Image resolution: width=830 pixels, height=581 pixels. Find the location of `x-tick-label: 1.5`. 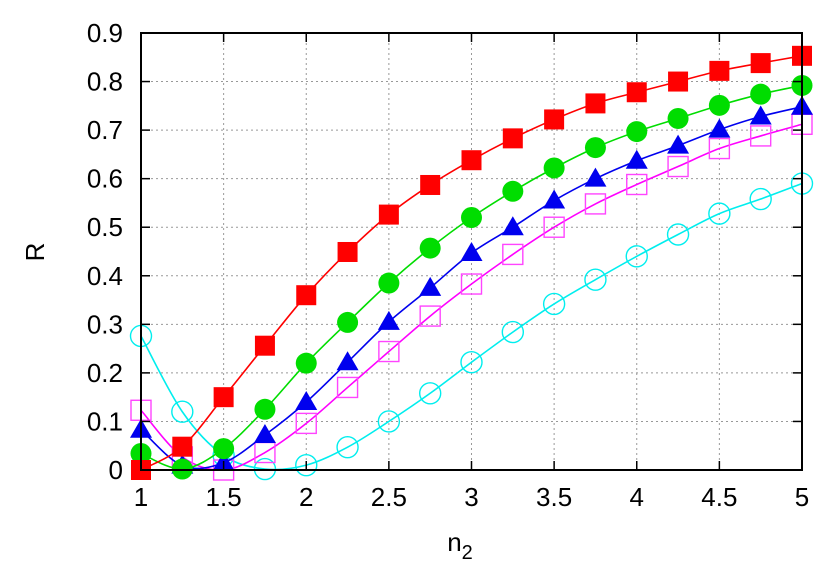

x-tick-label: 1.5 is located at coordinates (224, 497).